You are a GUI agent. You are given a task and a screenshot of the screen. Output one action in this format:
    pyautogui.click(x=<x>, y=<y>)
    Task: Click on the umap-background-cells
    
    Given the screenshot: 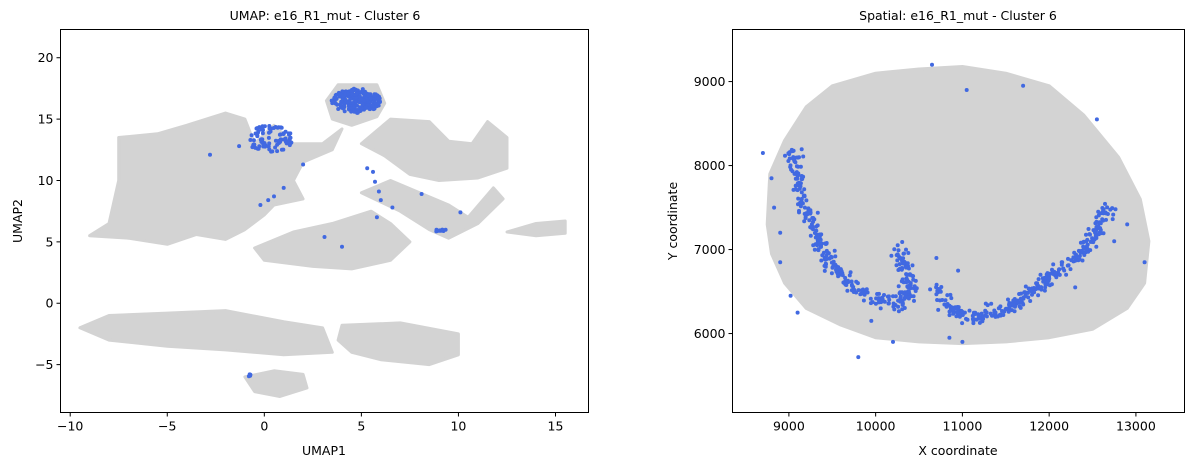 What is the action you would take?
    pyautogui.click(x=434, y=149)
    